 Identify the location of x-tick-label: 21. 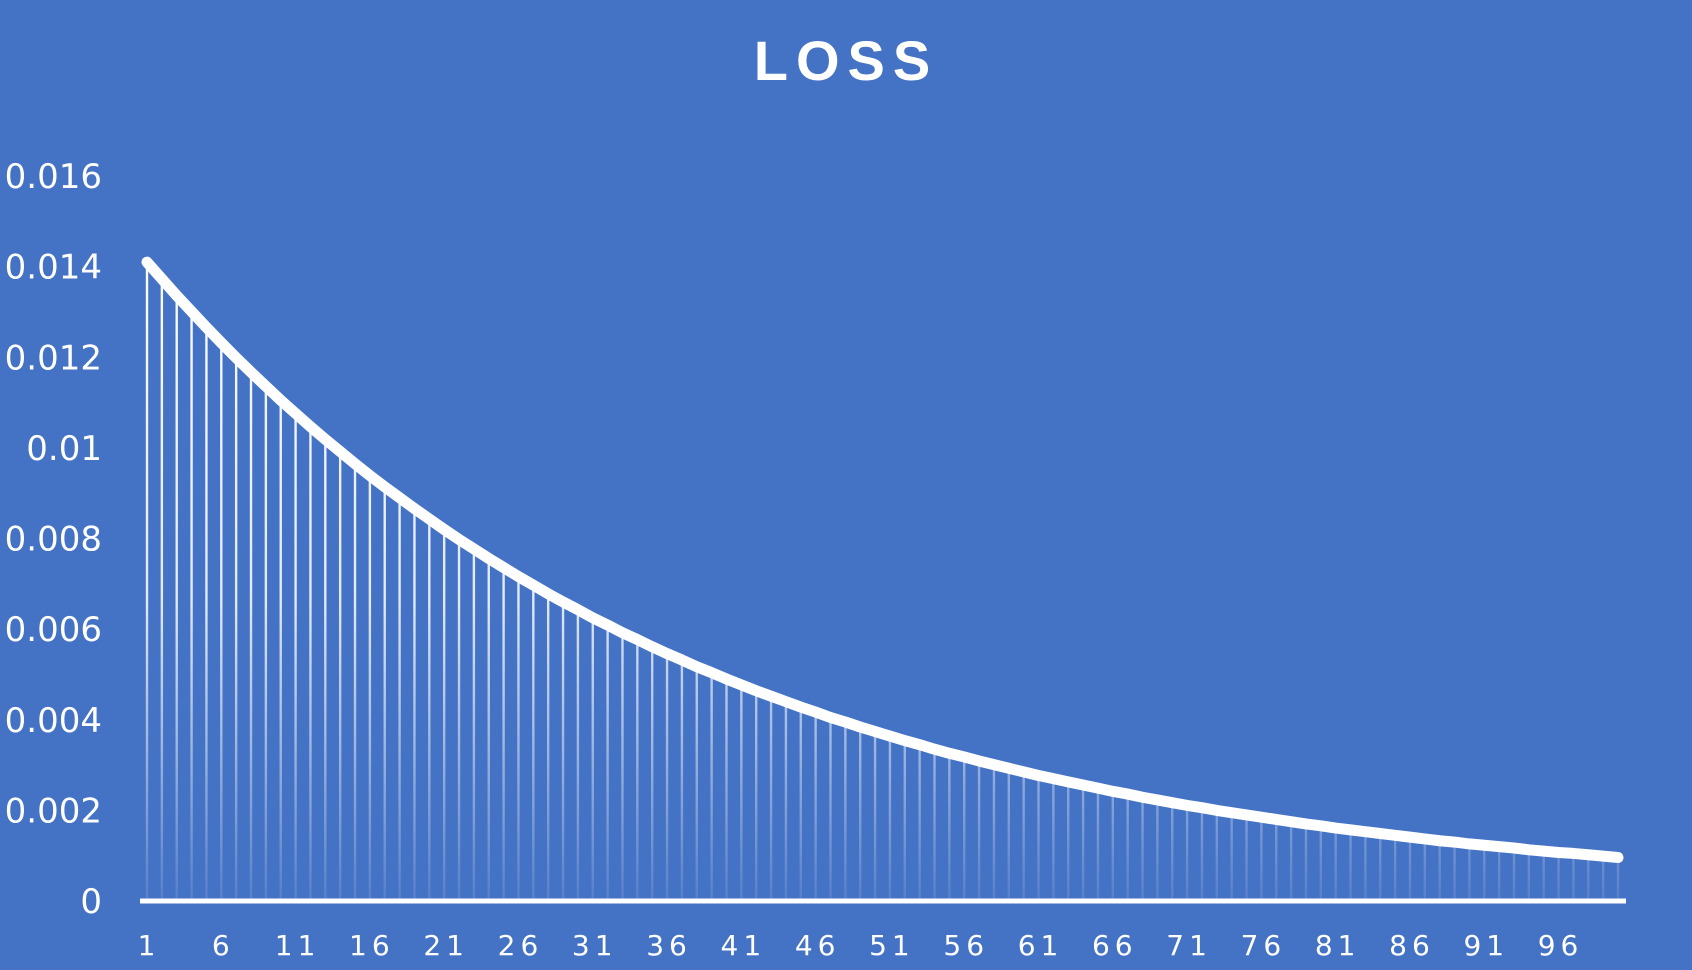
(446, 945).